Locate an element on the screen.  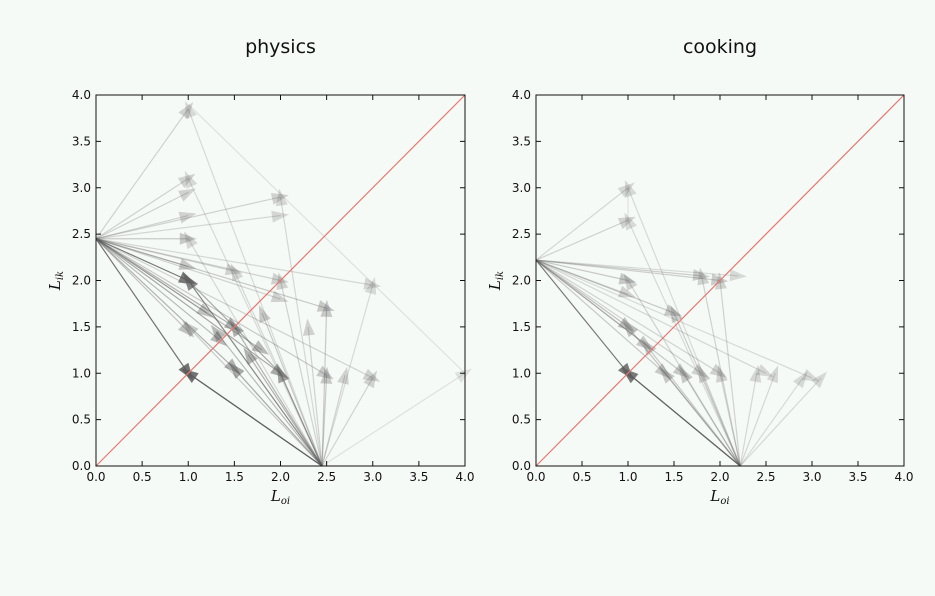
chart-title: cooking is located at coordinates (720, 47).